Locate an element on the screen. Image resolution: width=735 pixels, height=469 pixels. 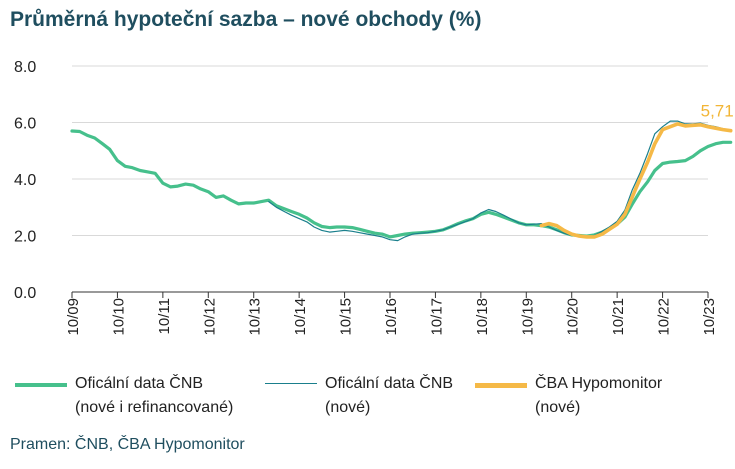
x-tick-label: 10/23 is located at coordinates (709, 317).